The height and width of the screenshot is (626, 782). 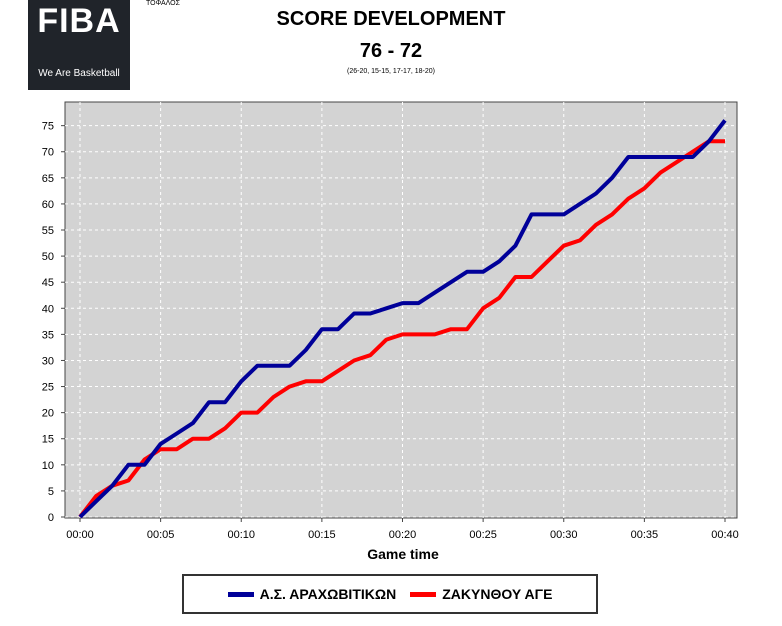 I want to click on y-tick-label: 75, so click(x=48, y=127).